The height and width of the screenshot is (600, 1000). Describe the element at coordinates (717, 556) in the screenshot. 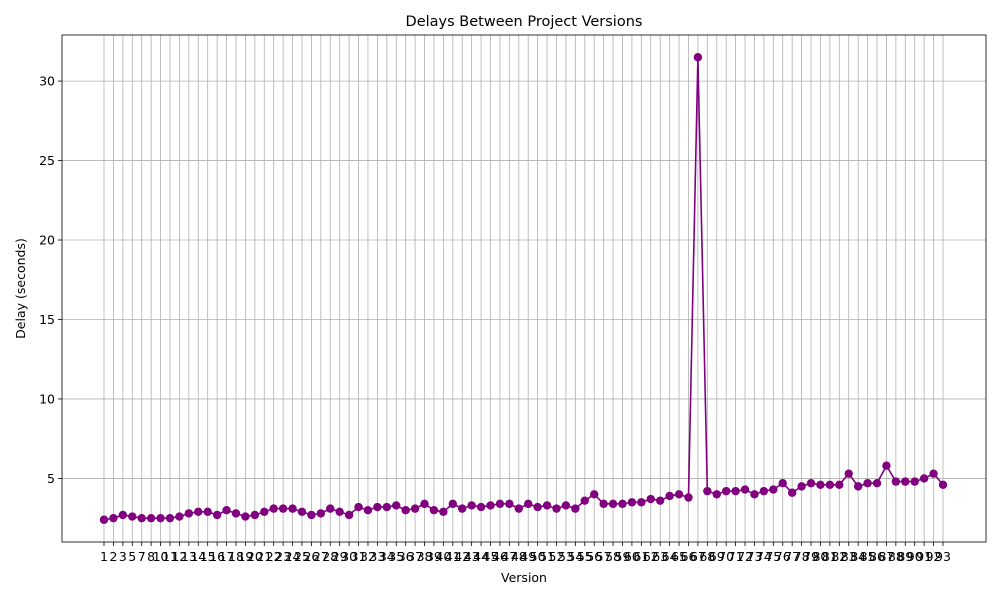

I see `x-tick-label: 69` at that location.